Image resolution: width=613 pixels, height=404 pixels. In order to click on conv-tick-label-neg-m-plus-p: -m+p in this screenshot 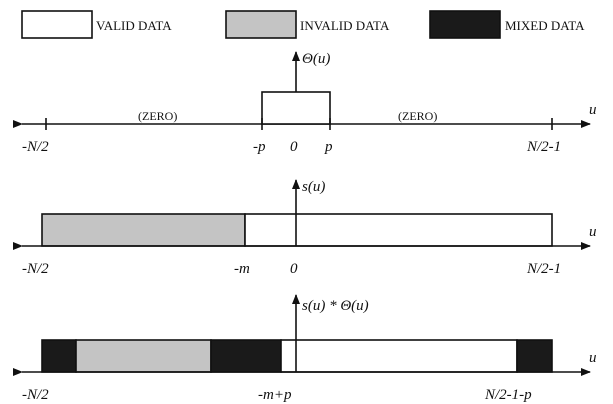, I will do `click(275, 395)`.